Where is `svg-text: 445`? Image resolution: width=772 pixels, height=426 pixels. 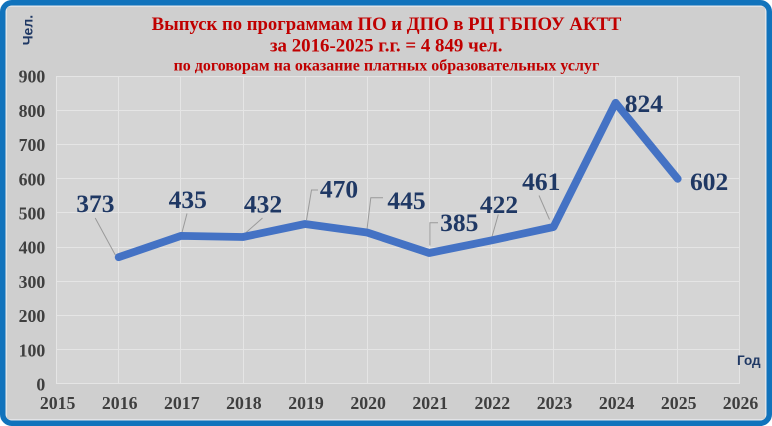 svg-text: 445 is located at coordinates (406, 200).